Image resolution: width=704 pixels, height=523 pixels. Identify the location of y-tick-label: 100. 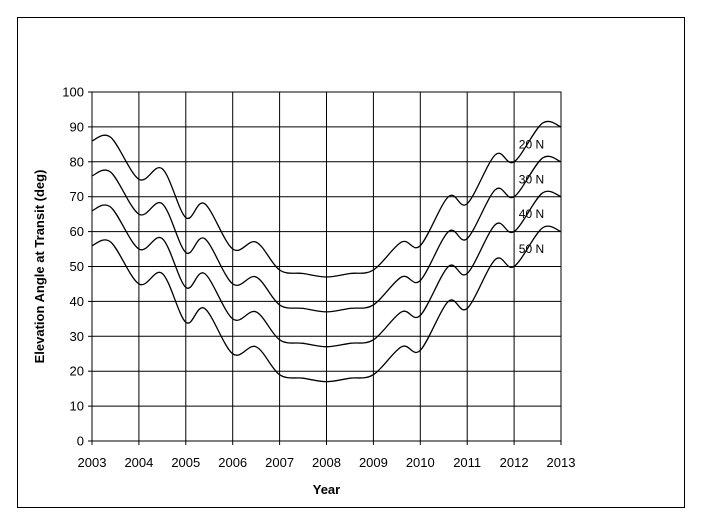
(73, 92).